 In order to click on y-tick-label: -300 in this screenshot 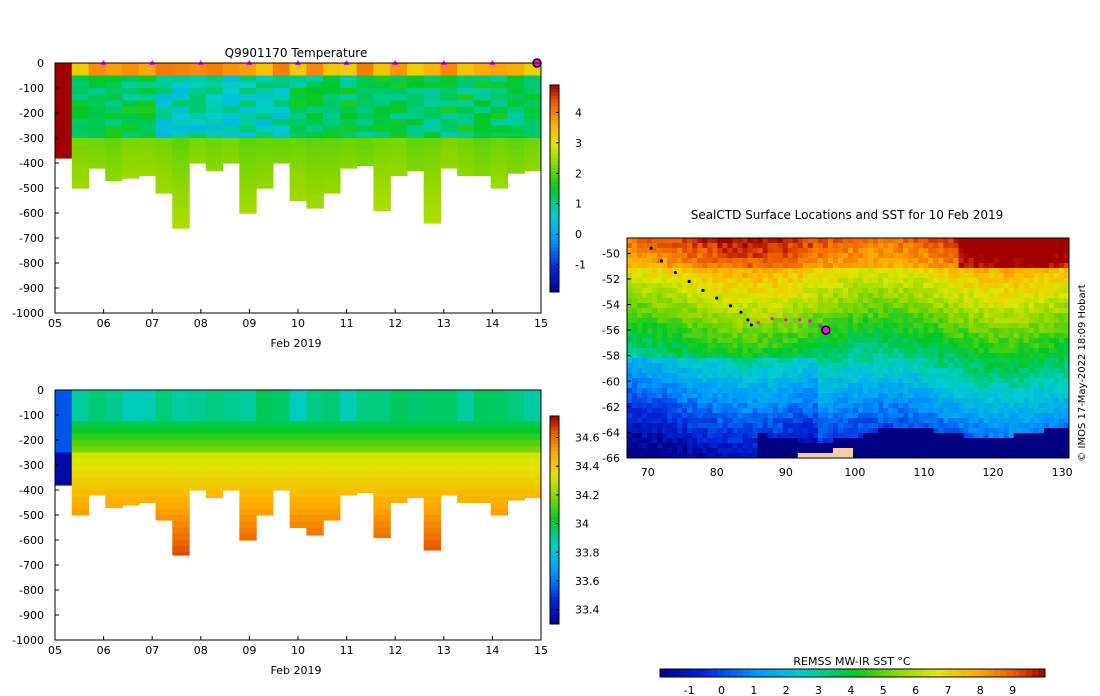, I will do `click(31, 138)`.